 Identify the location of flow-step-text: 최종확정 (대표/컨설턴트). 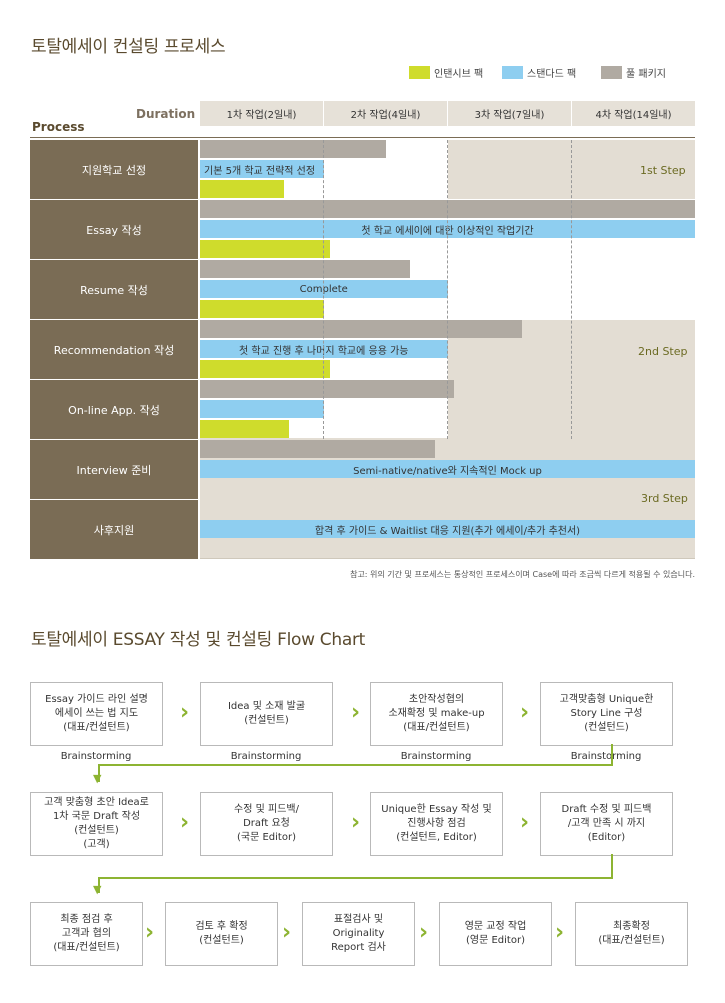
(631, 933).